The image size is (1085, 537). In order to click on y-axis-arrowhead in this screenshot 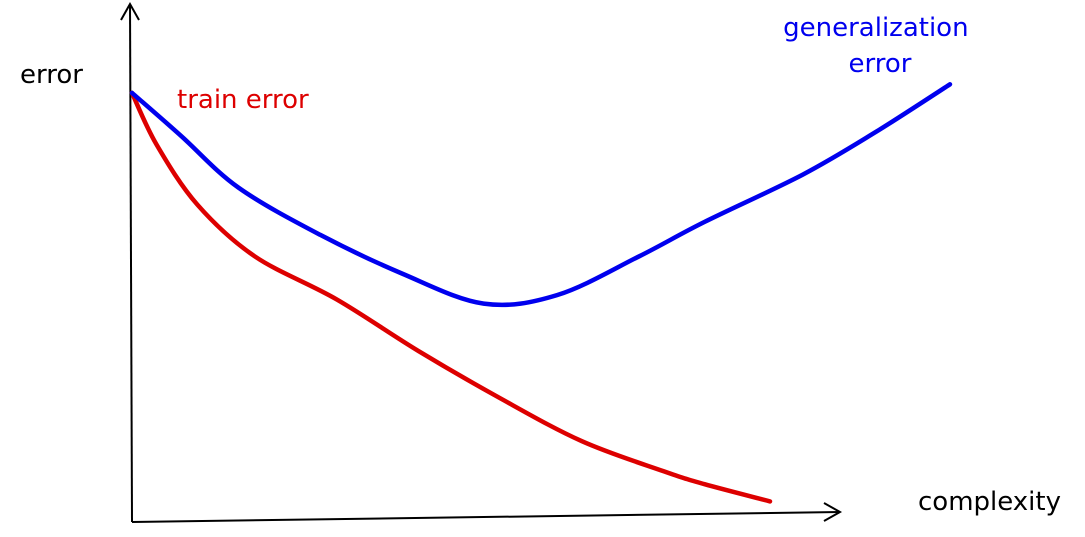, I will do `click(130, 11)`.